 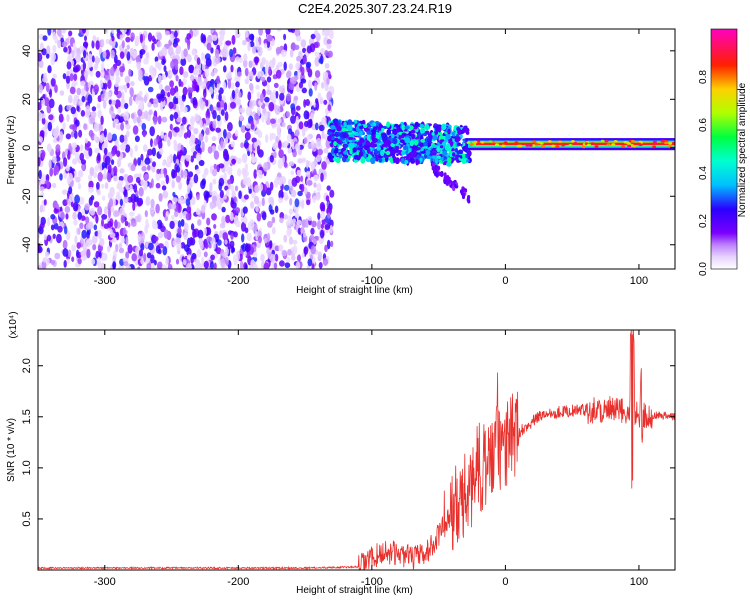 I want to click on top-y-tick-label: 40, so click(x=27, y=51).